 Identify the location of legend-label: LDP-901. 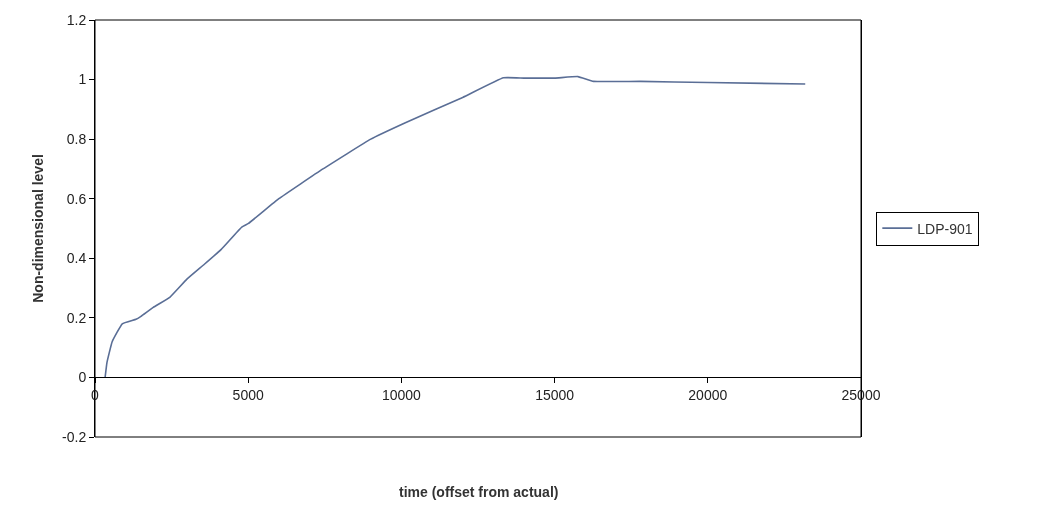
(945, 228).